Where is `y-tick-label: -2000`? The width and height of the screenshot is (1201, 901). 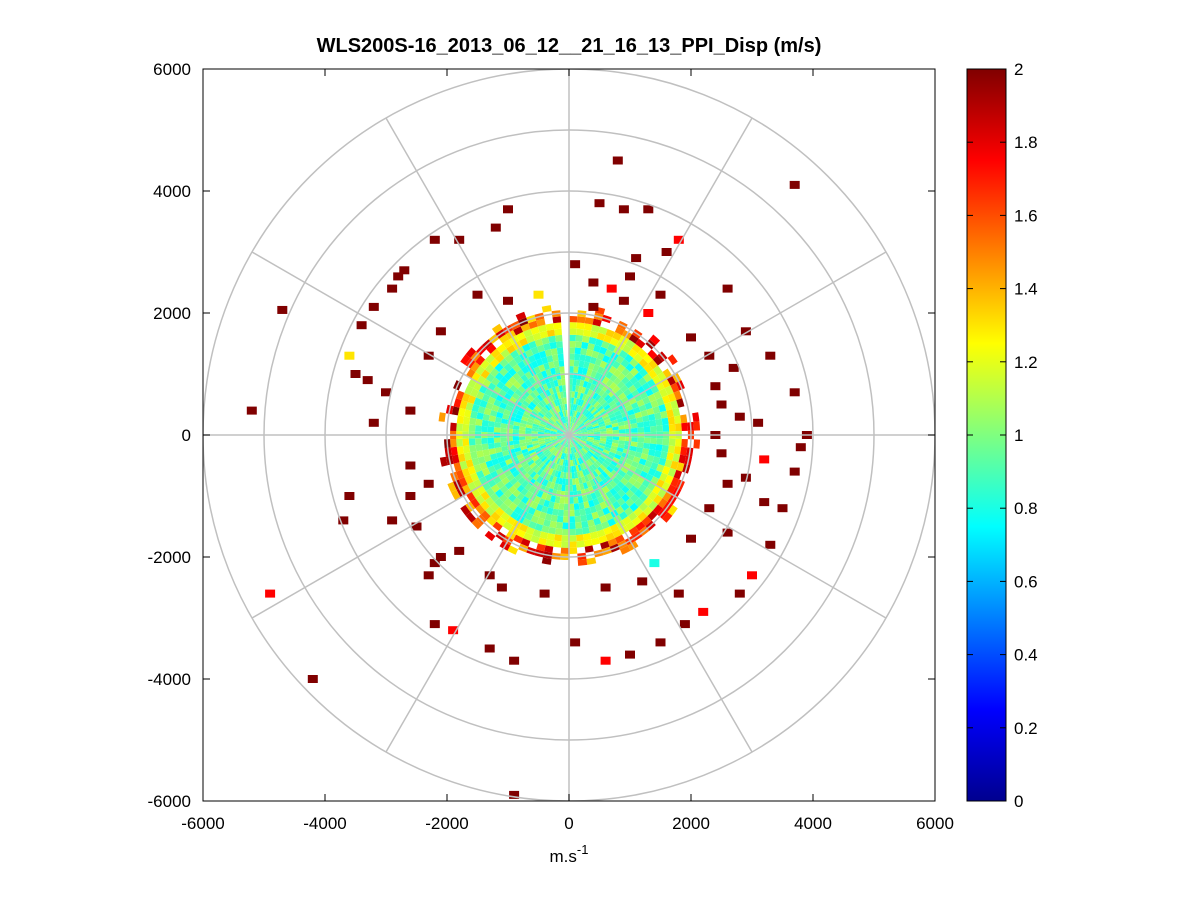 y-tick-label: -2000 is located at coordinates (169, 557).